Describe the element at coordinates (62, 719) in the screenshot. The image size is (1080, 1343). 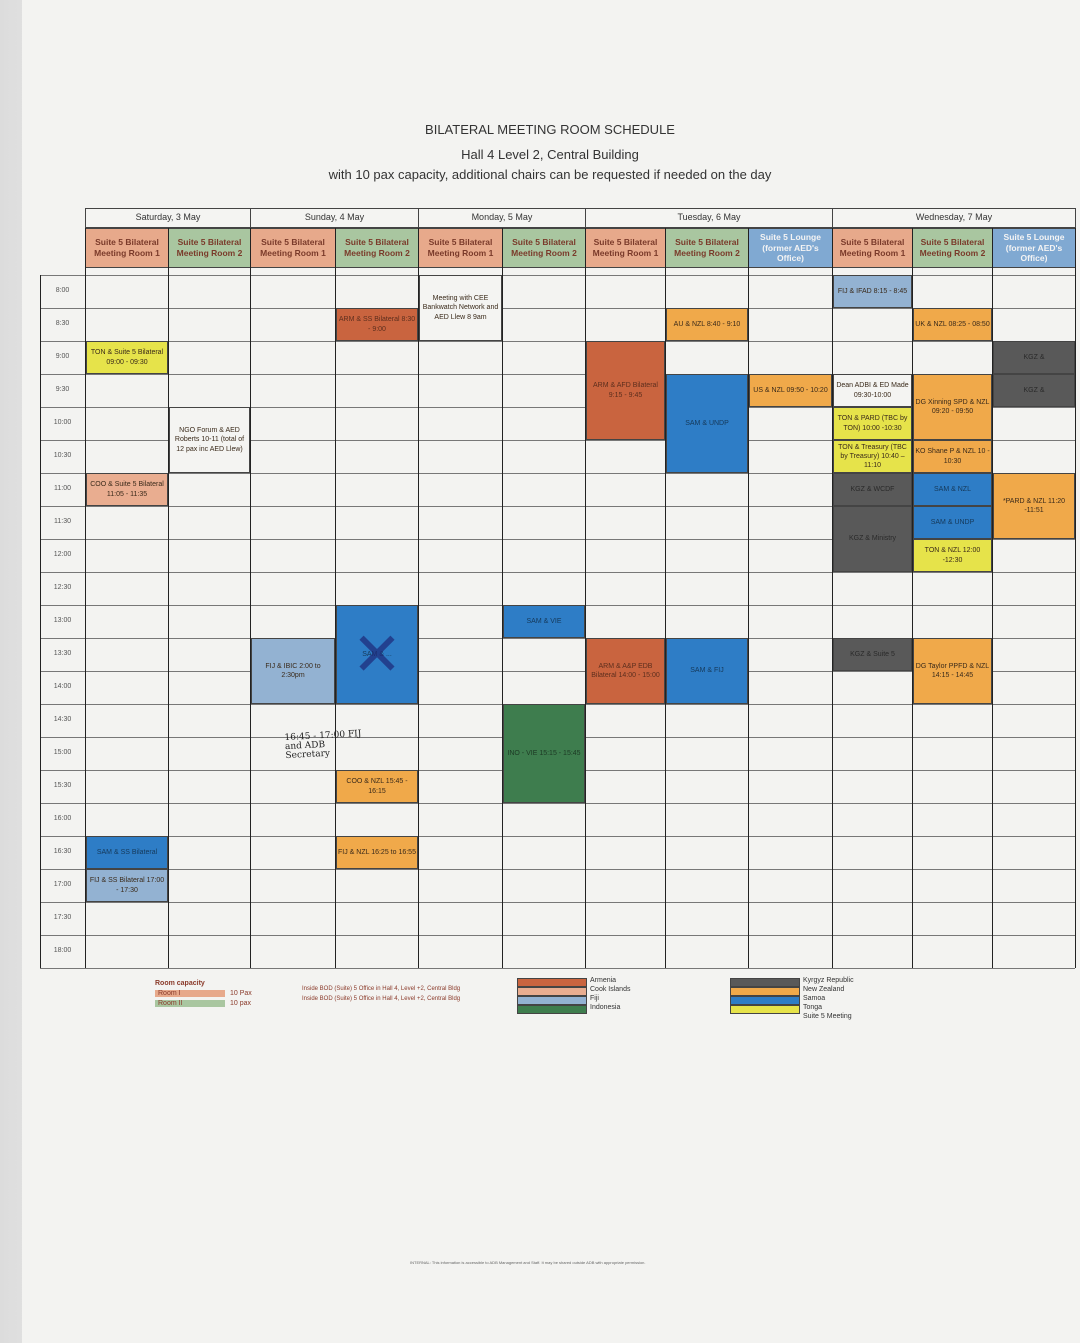
I see `time-label: 14:30` at that location.